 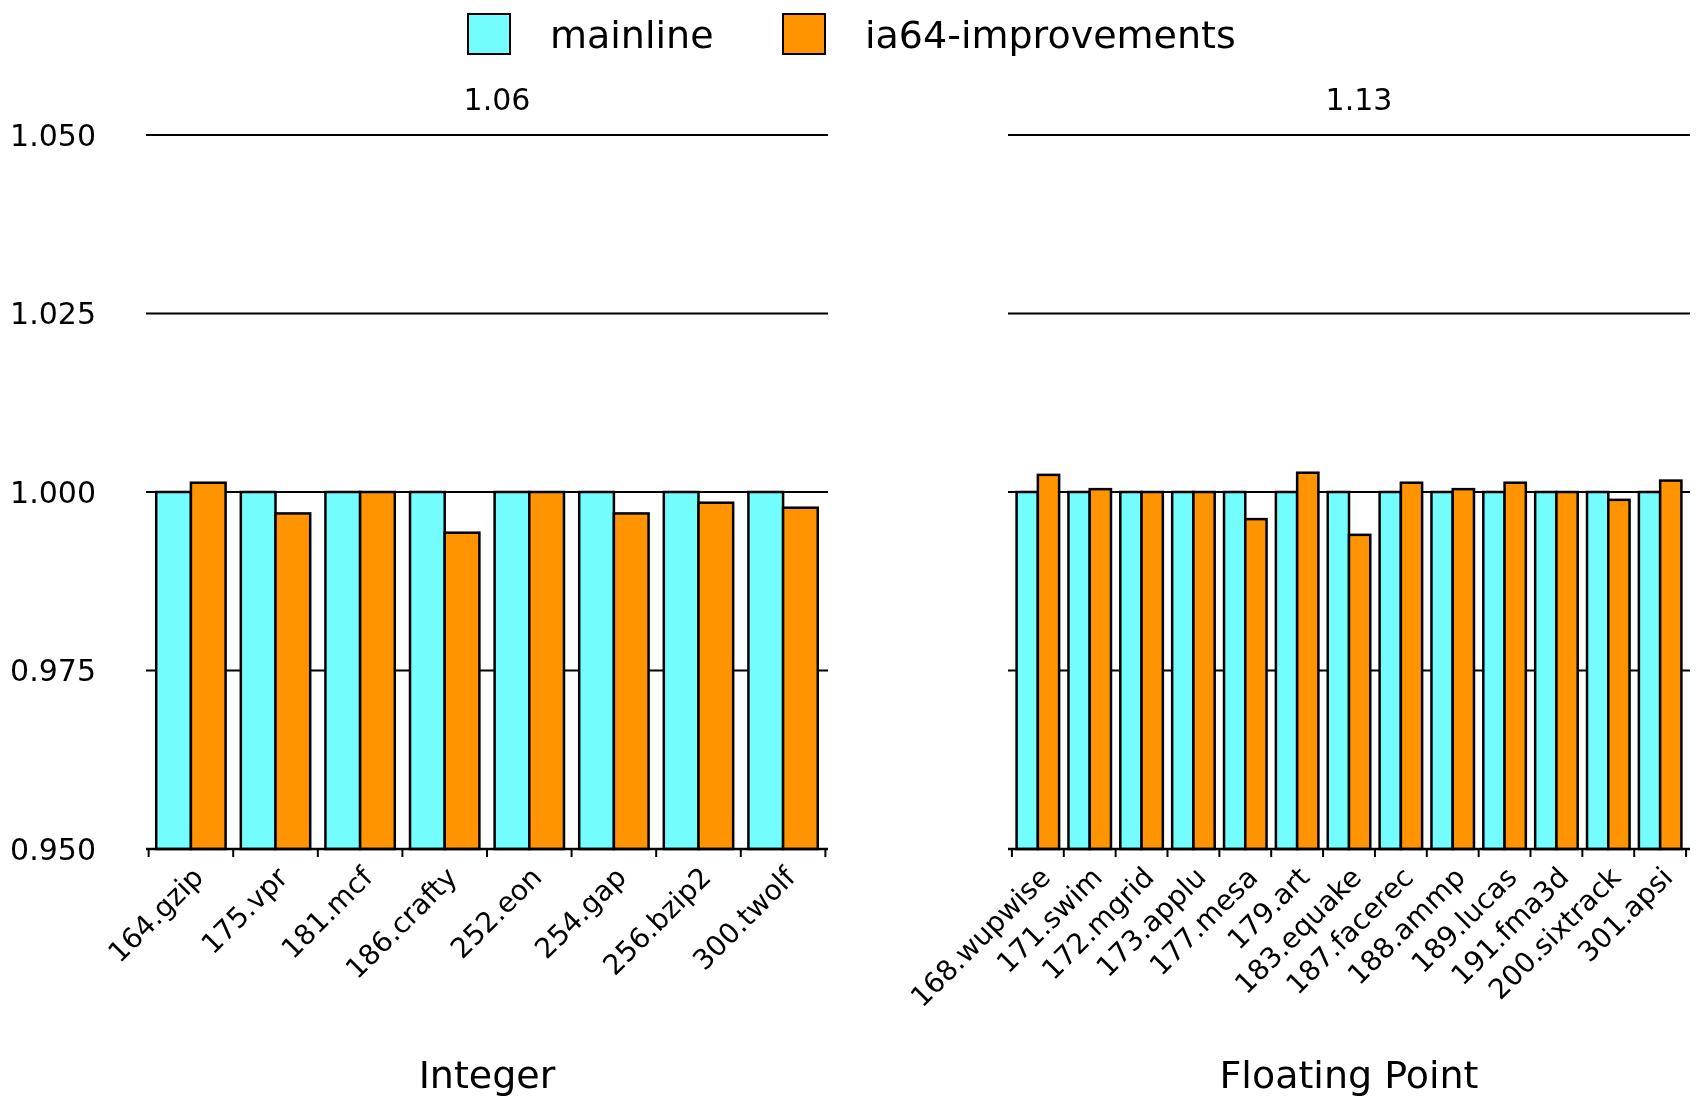 What do you see at coordinates (53, 670) in the screenshot?
I see `y-tick-label: 0.975` at bounding box center [53, 670].